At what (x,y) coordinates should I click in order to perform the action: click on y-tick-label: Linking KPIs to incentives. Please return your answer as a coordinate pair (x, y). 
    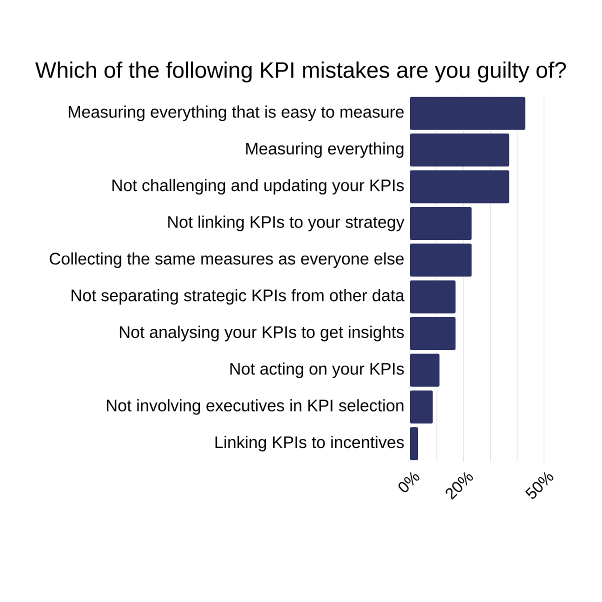
    Looking at the image, I should click on (310, 444).